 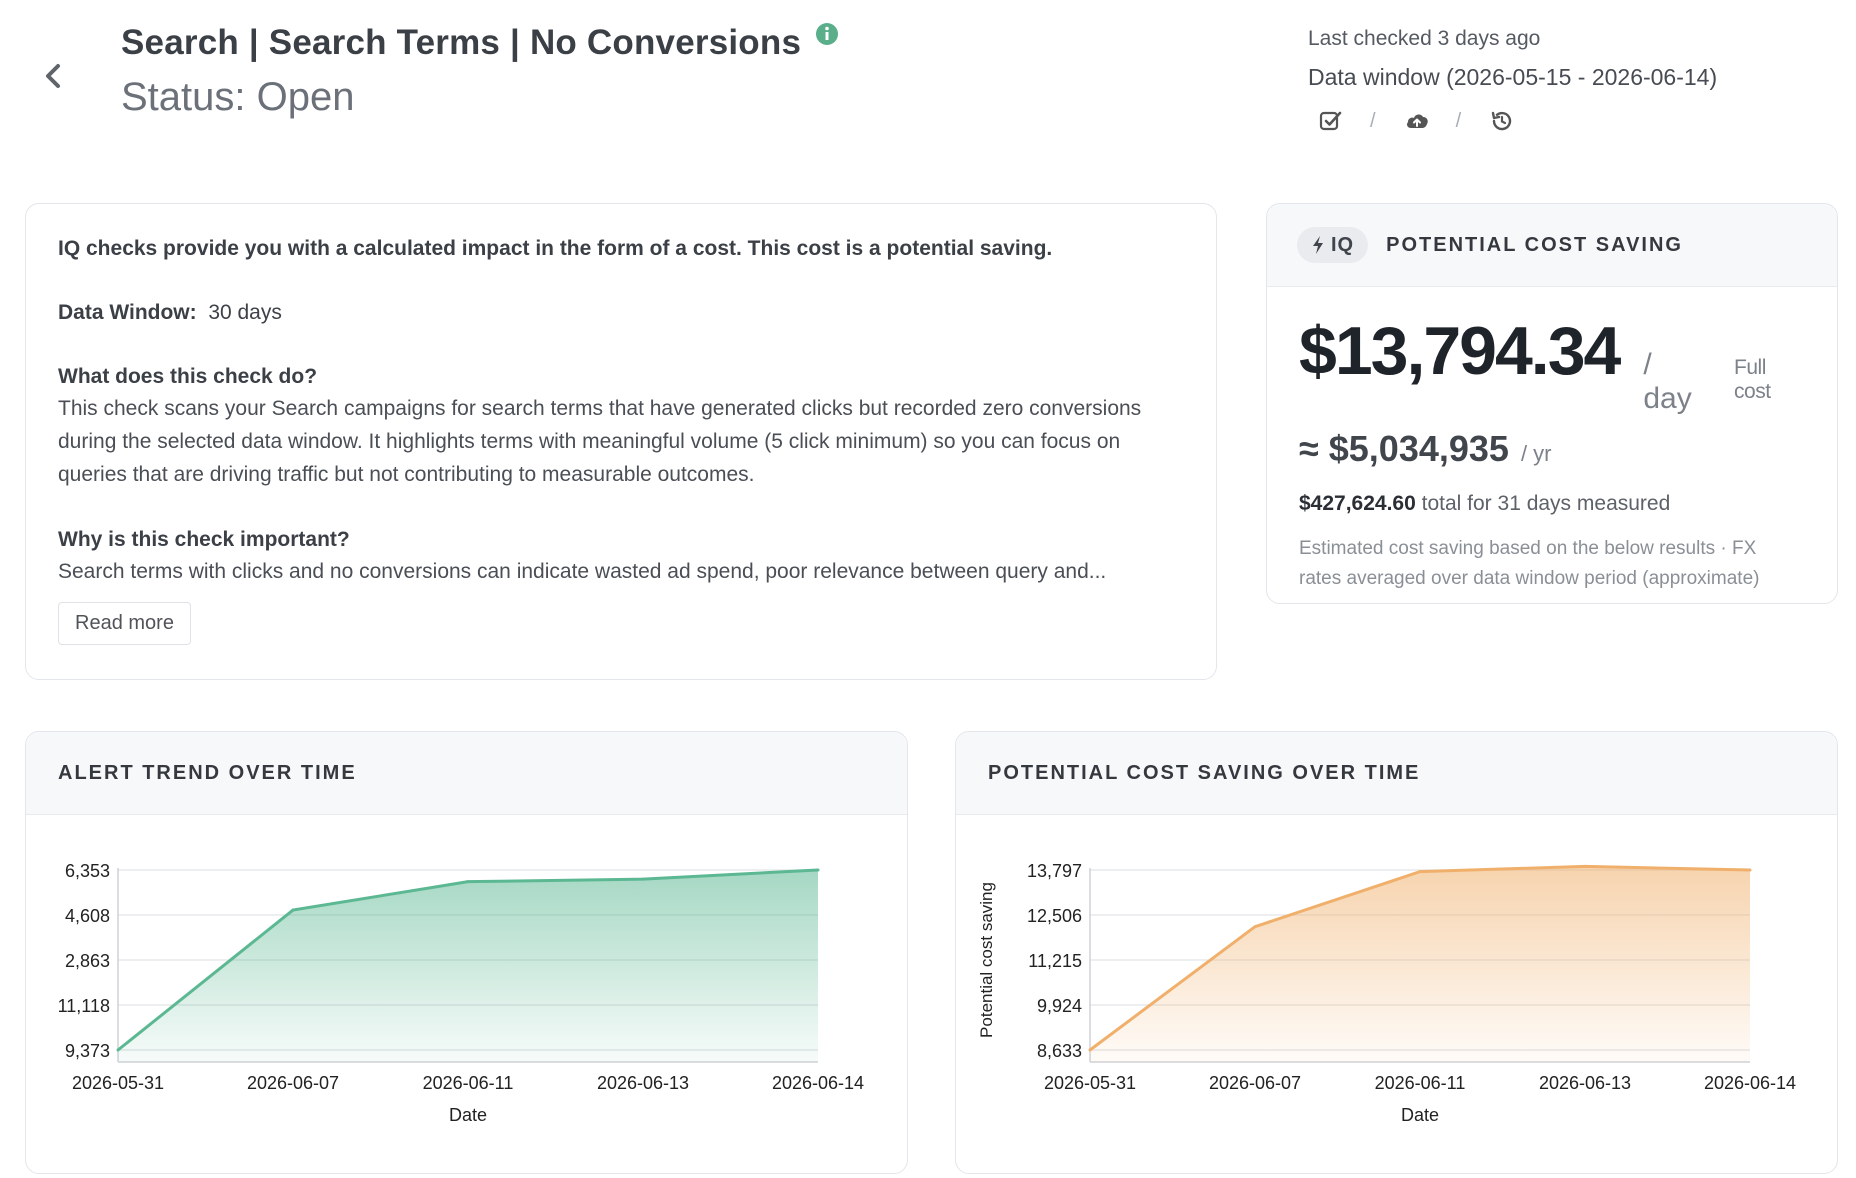 What do you see at coordinates (87, 1051) in the screenshot?
I see `y-tick-label: 9,373` at bounding box center [87, 1051].